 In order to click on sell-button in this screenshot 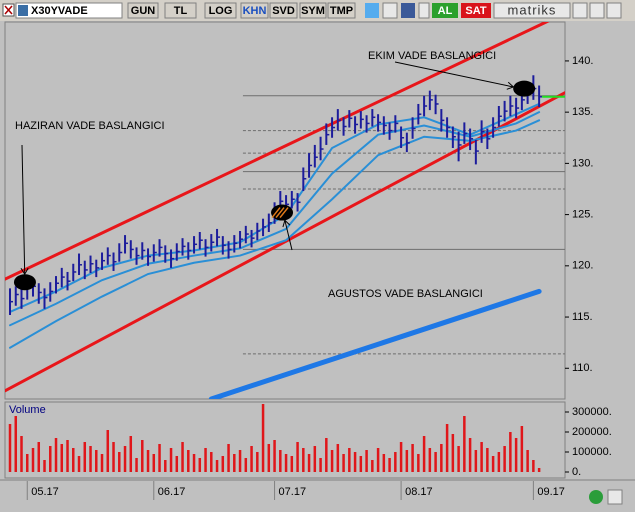, I will do `click(476, 10)`.